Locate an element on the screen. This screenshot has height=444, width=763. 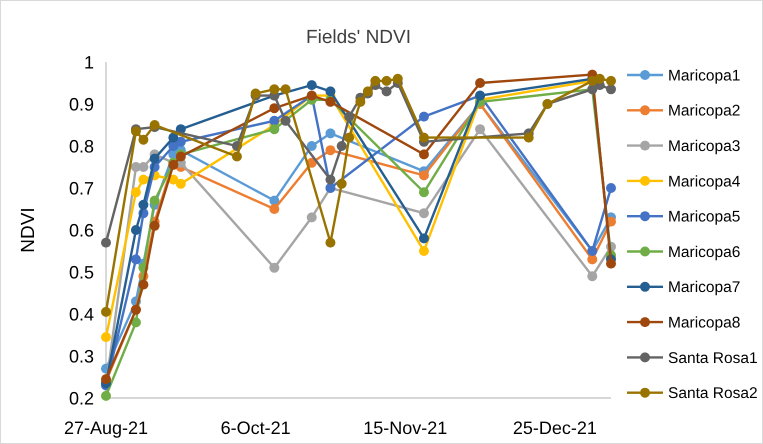
legend-label: Maricopa1 is located at coordinates (704, 75).